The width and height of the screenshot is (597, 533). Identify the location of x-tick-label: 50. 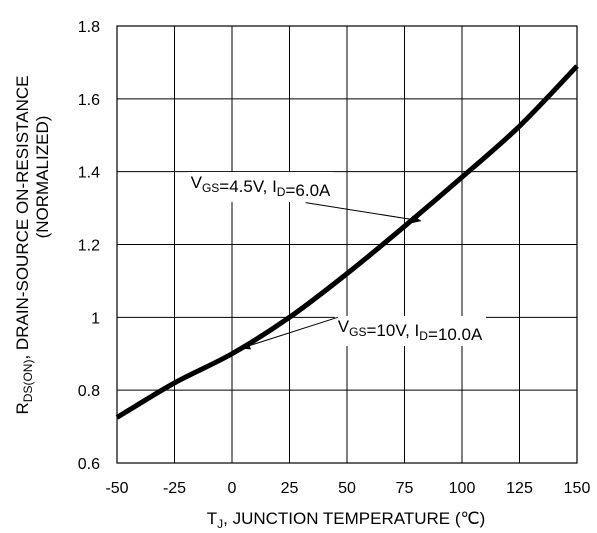
(347, 488).